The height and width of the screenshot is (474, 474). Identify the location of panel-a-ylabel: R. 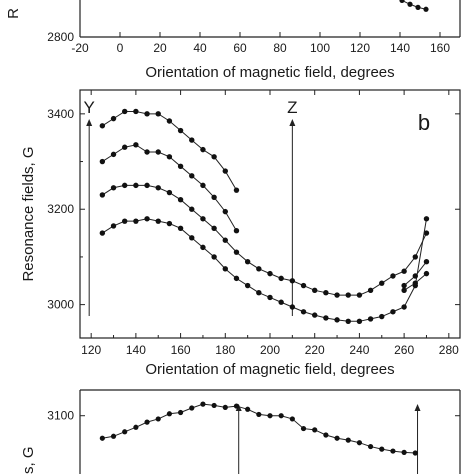
(13, 13).